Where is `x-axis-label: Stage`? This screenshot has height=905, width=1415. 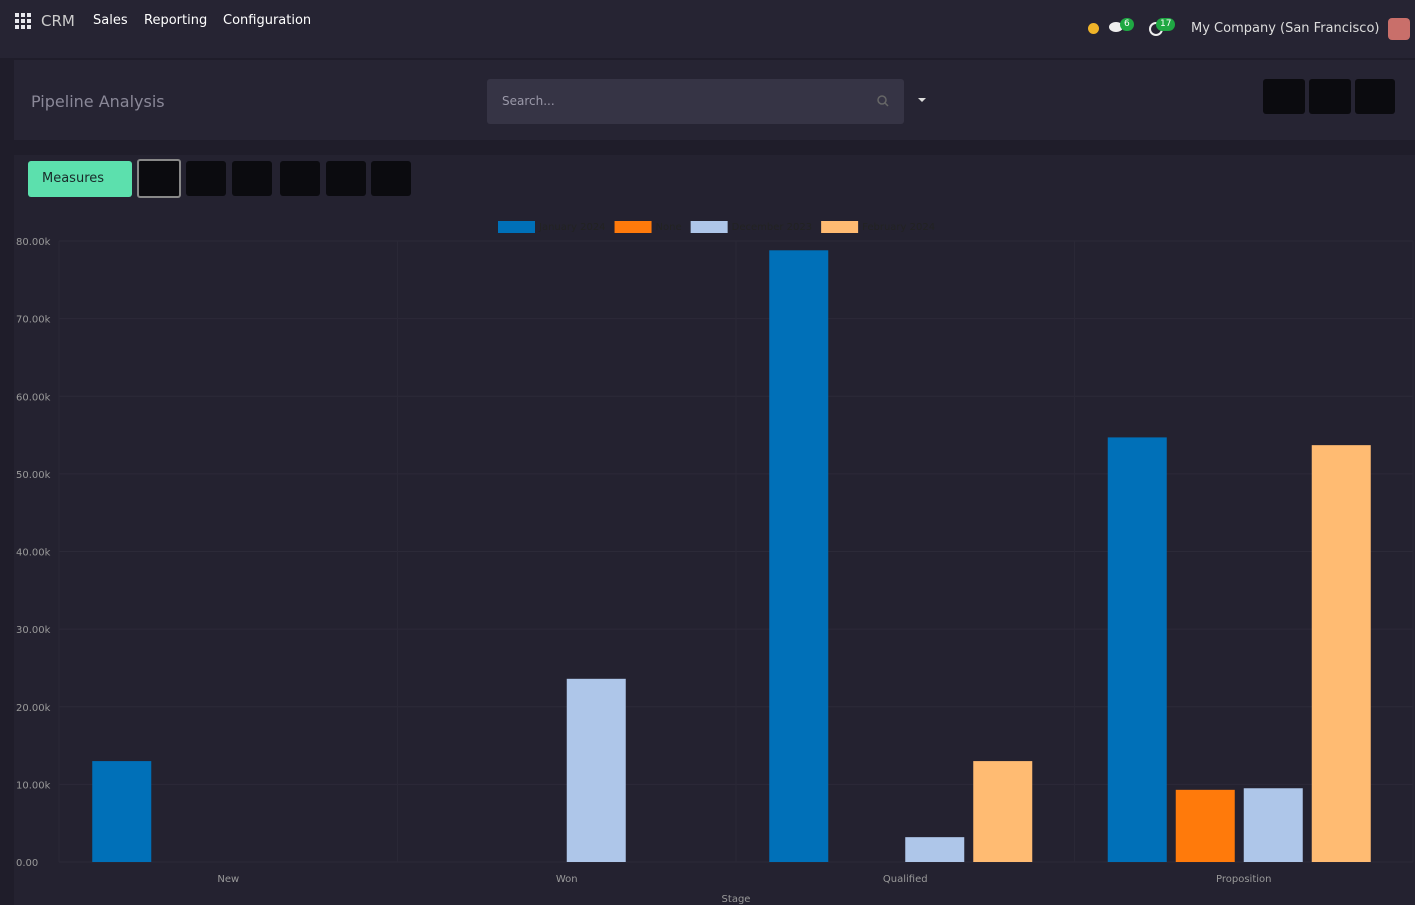
x-axis-label: Stage is located at coordinates (736, 899).